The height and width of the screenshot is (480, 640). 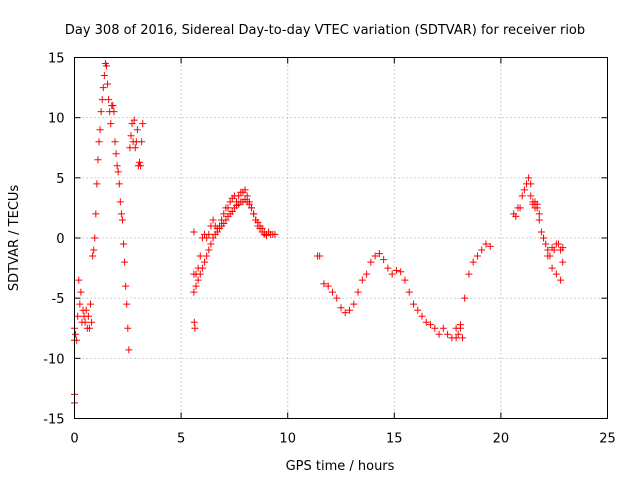 I want to click on x-tick-label: 20, so click(x=501, y=439).